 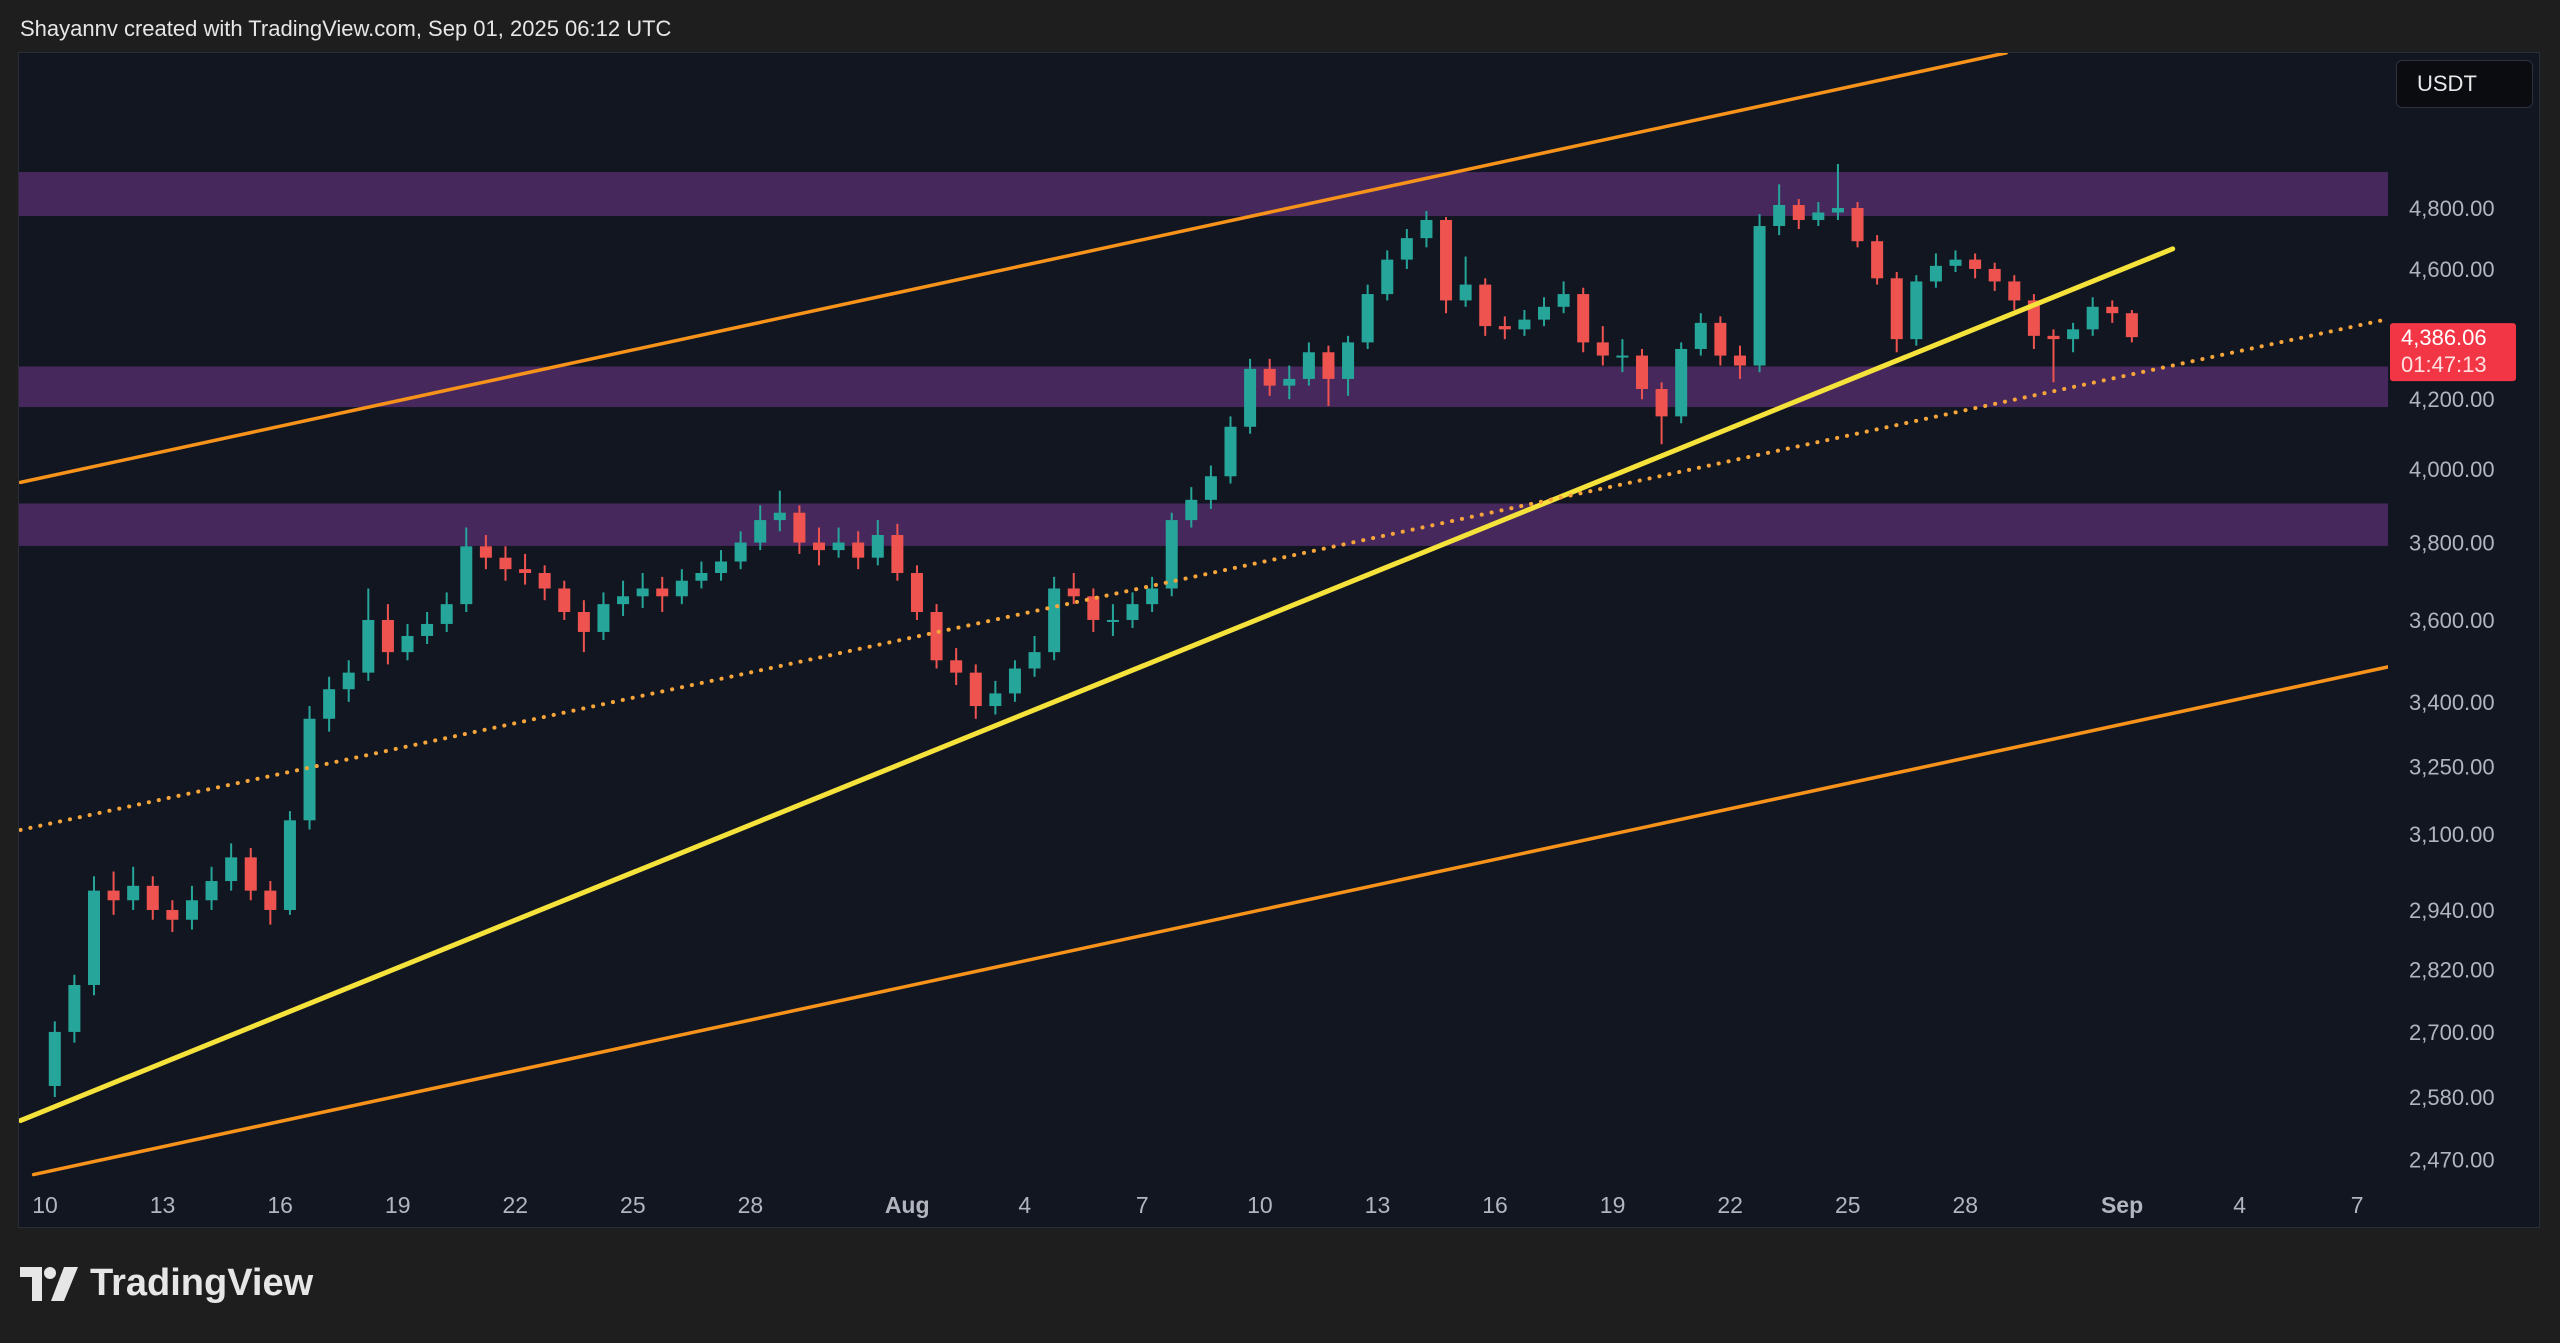 What do you see at coordinates (2444, 364) in the screenshot?
I see `candle-countdown-label: 01:47:13` at bounding box center [2444, 364].